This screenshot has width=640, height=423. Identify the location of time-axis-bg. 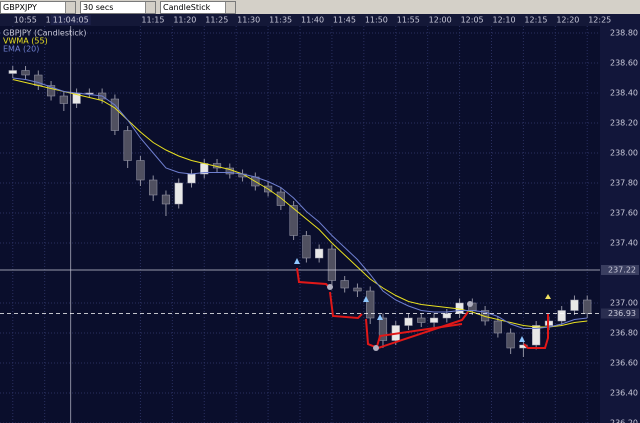
(300, 20).